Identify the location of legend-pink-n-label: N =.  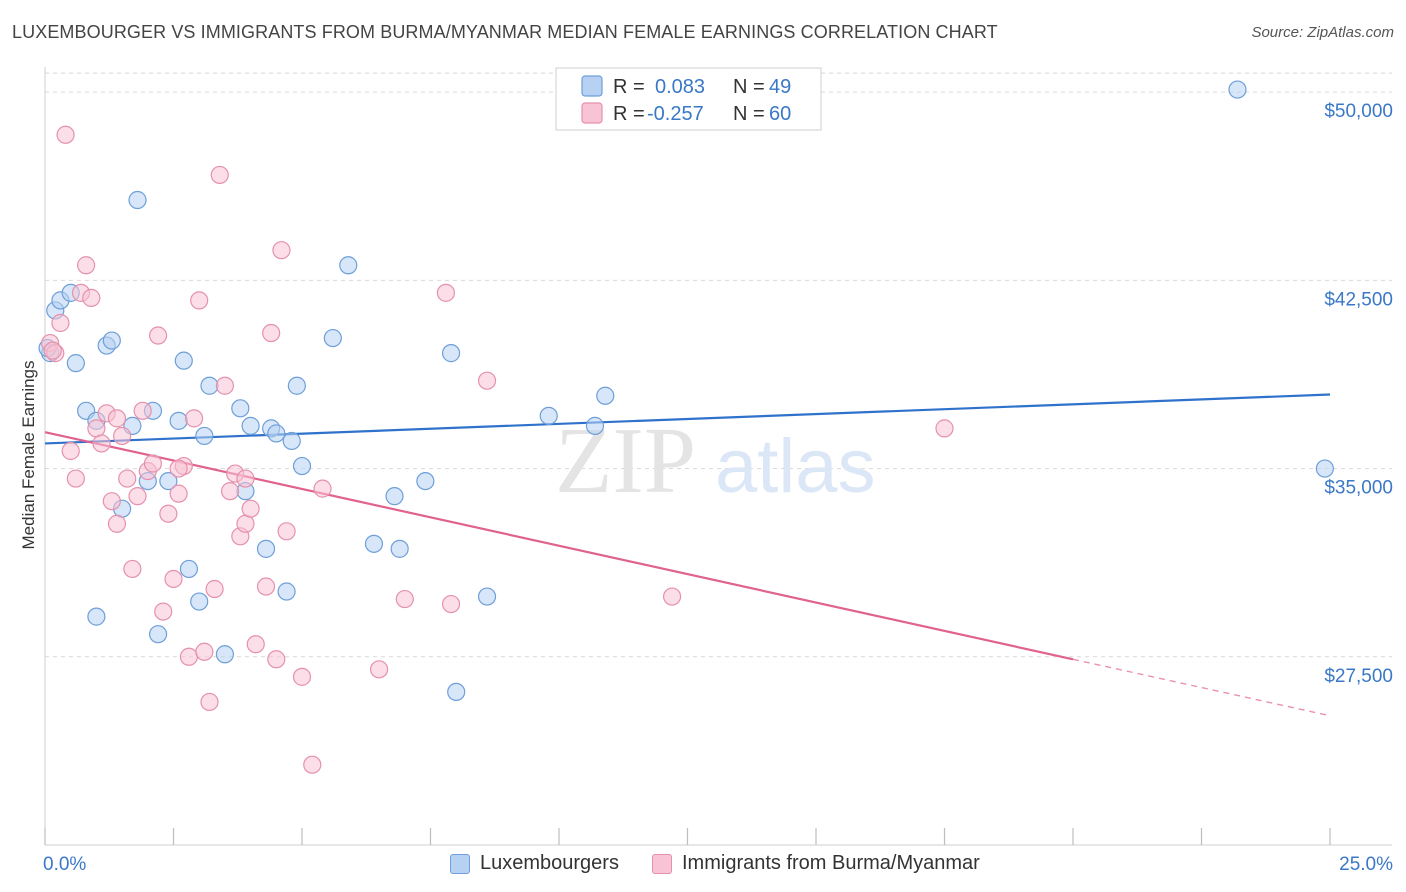
(749, 114).